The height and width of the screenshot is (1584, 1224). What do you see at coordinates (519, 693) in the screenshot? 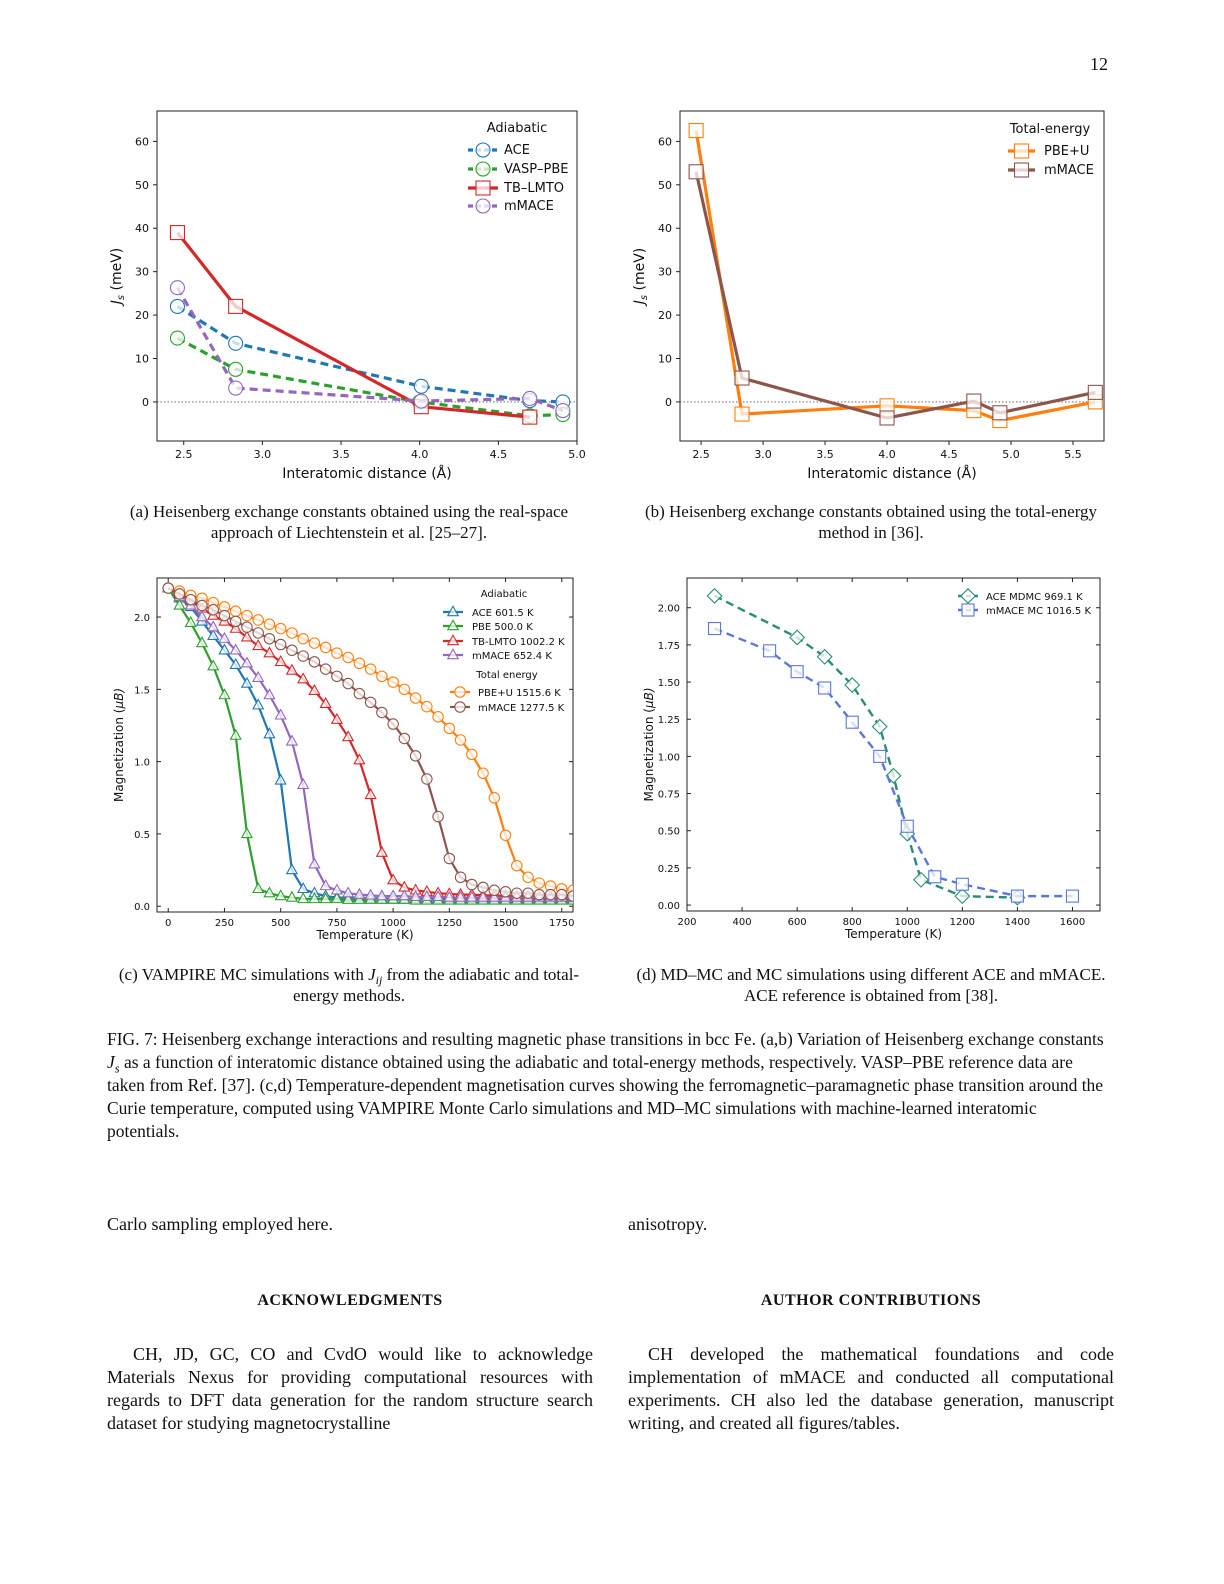
I see `legend-label: PBE+U 1515.6 K` at bounding box center [519, 693].